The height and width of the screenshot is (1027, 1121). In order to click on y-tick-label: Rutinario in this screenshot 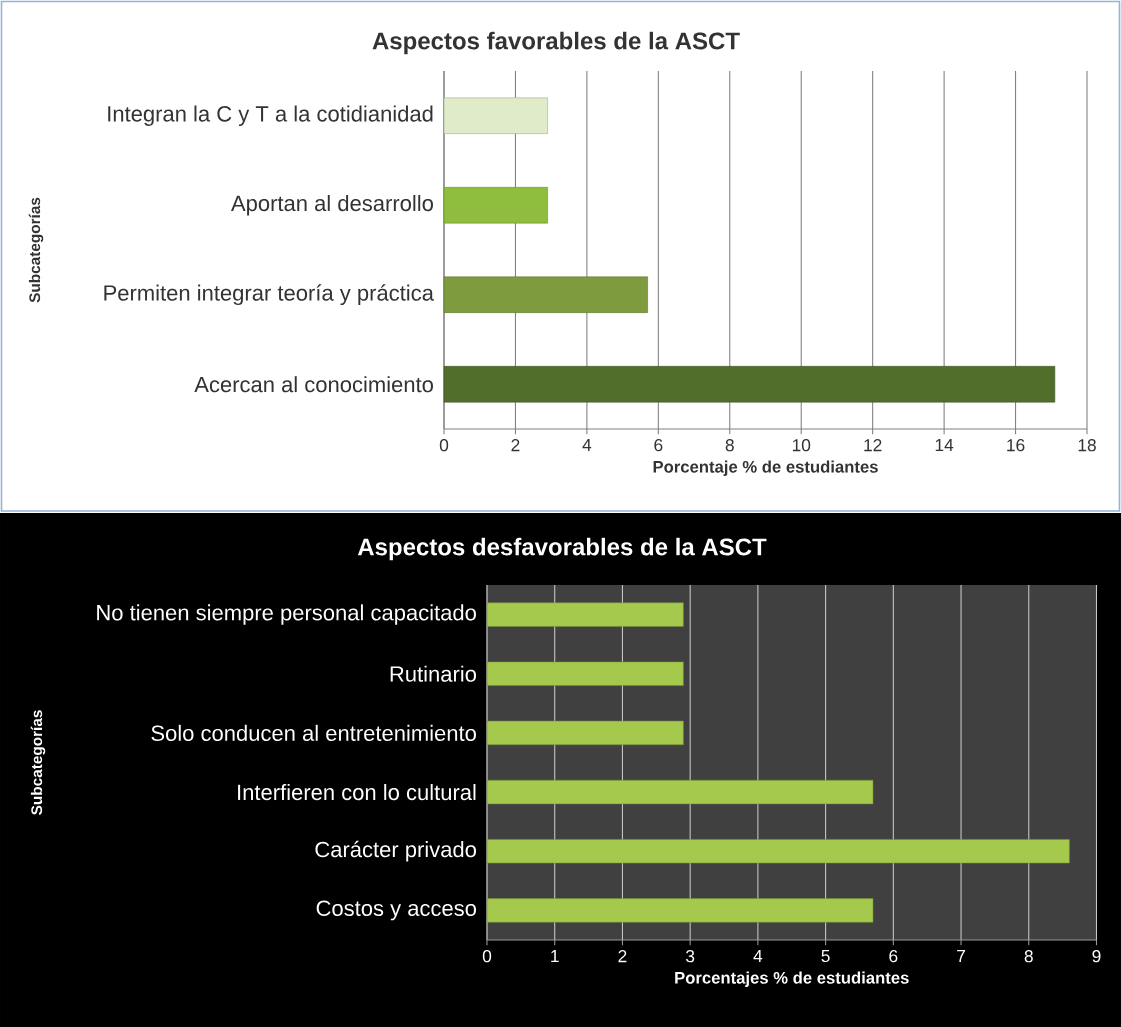, I will do `click(433, 673)`.